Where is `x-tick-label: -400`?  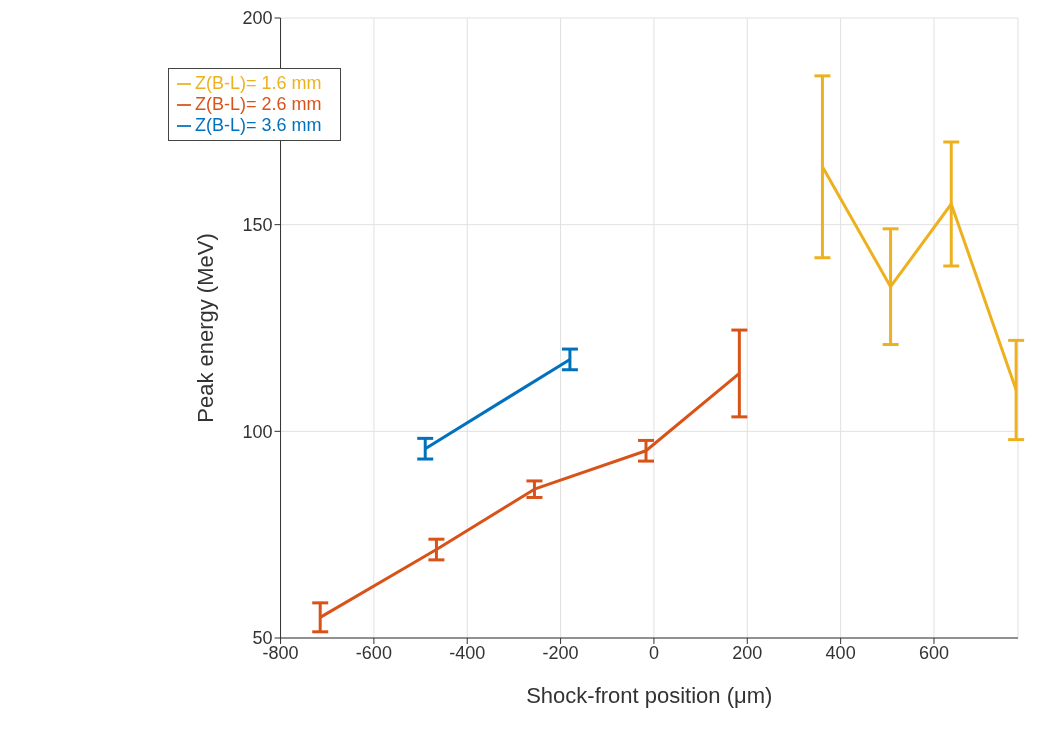
x-tick-label: -400 is located at coordinates (467, 652).